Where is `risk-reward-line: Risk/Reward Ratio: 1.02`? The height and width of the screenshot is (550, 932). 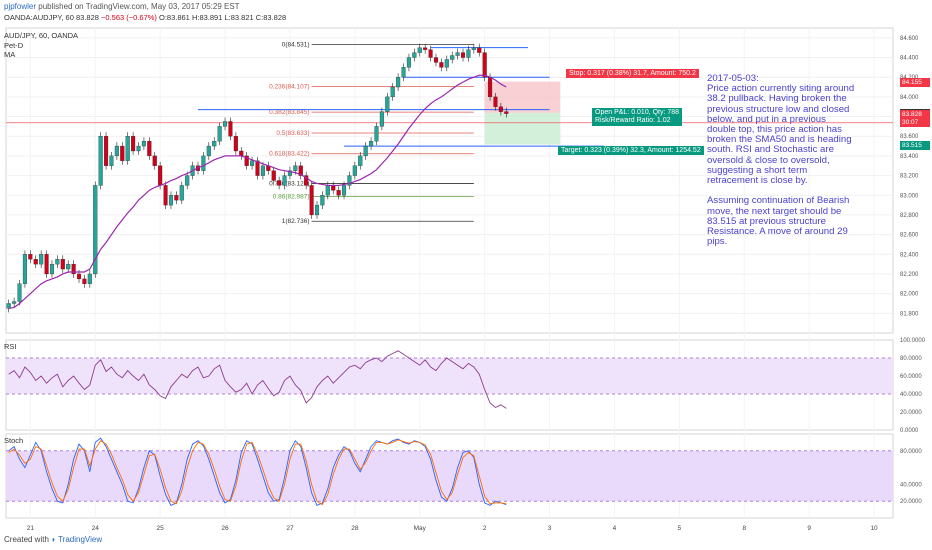
risk-reward-line: Risk/Reward Ratio: 1.02 is located at coordinates (633, 120).